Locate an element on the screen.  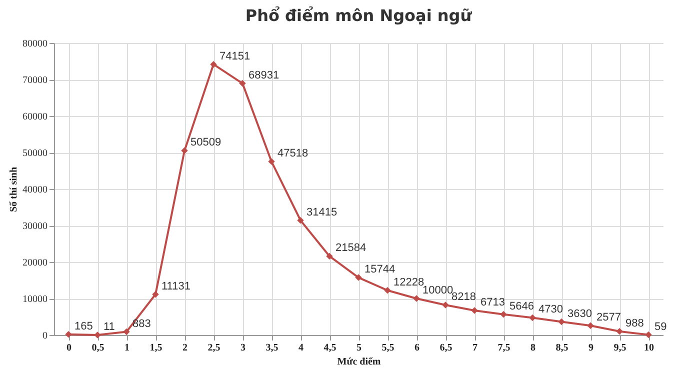
x-tick-label: 8,5 is located at coordinates (562, 348).